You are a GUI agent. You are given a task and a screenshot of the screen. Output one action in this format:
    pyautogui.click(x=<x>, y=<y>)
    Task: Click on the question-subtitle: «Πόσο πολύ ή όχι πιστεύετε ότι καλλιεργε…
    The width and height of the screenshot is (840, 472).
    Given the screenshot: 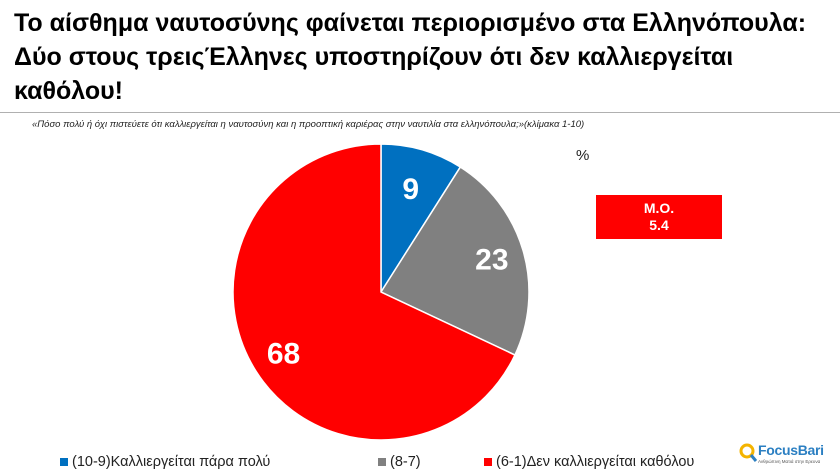 What is the action you would take?
    pyautogui.click(x=308, y=124)
    